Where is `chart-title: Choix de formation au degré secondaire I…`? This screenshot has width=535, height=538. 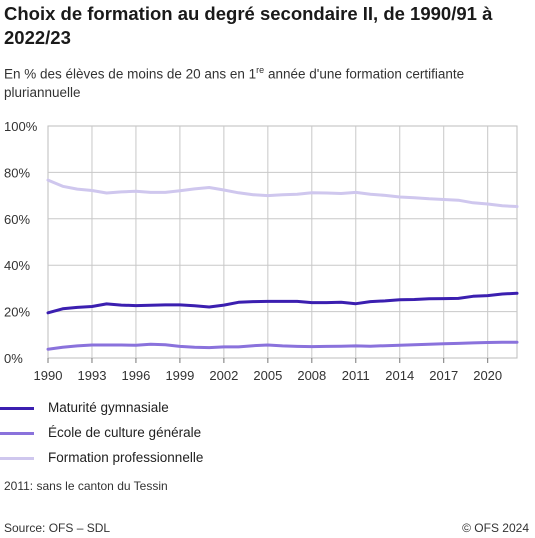 chart-title: Choix de formation au degré secondaire I… is located at coordinates (248, 25).